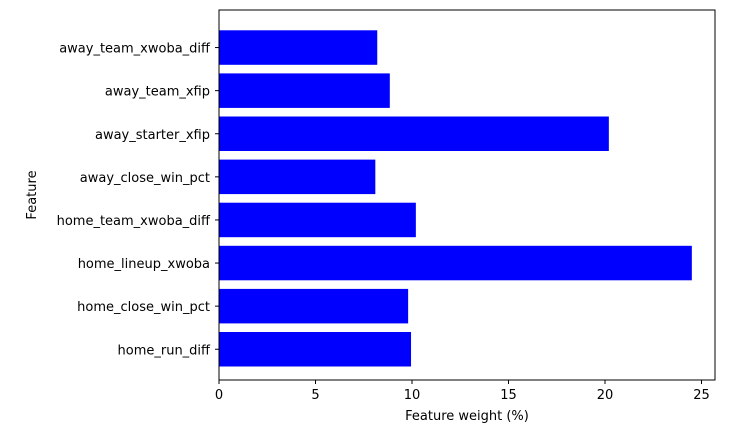  What do you see at coordinates (32, 194) in the screenshot?
I see `y-axis-label: Feature` at bounding box center [32, 194].